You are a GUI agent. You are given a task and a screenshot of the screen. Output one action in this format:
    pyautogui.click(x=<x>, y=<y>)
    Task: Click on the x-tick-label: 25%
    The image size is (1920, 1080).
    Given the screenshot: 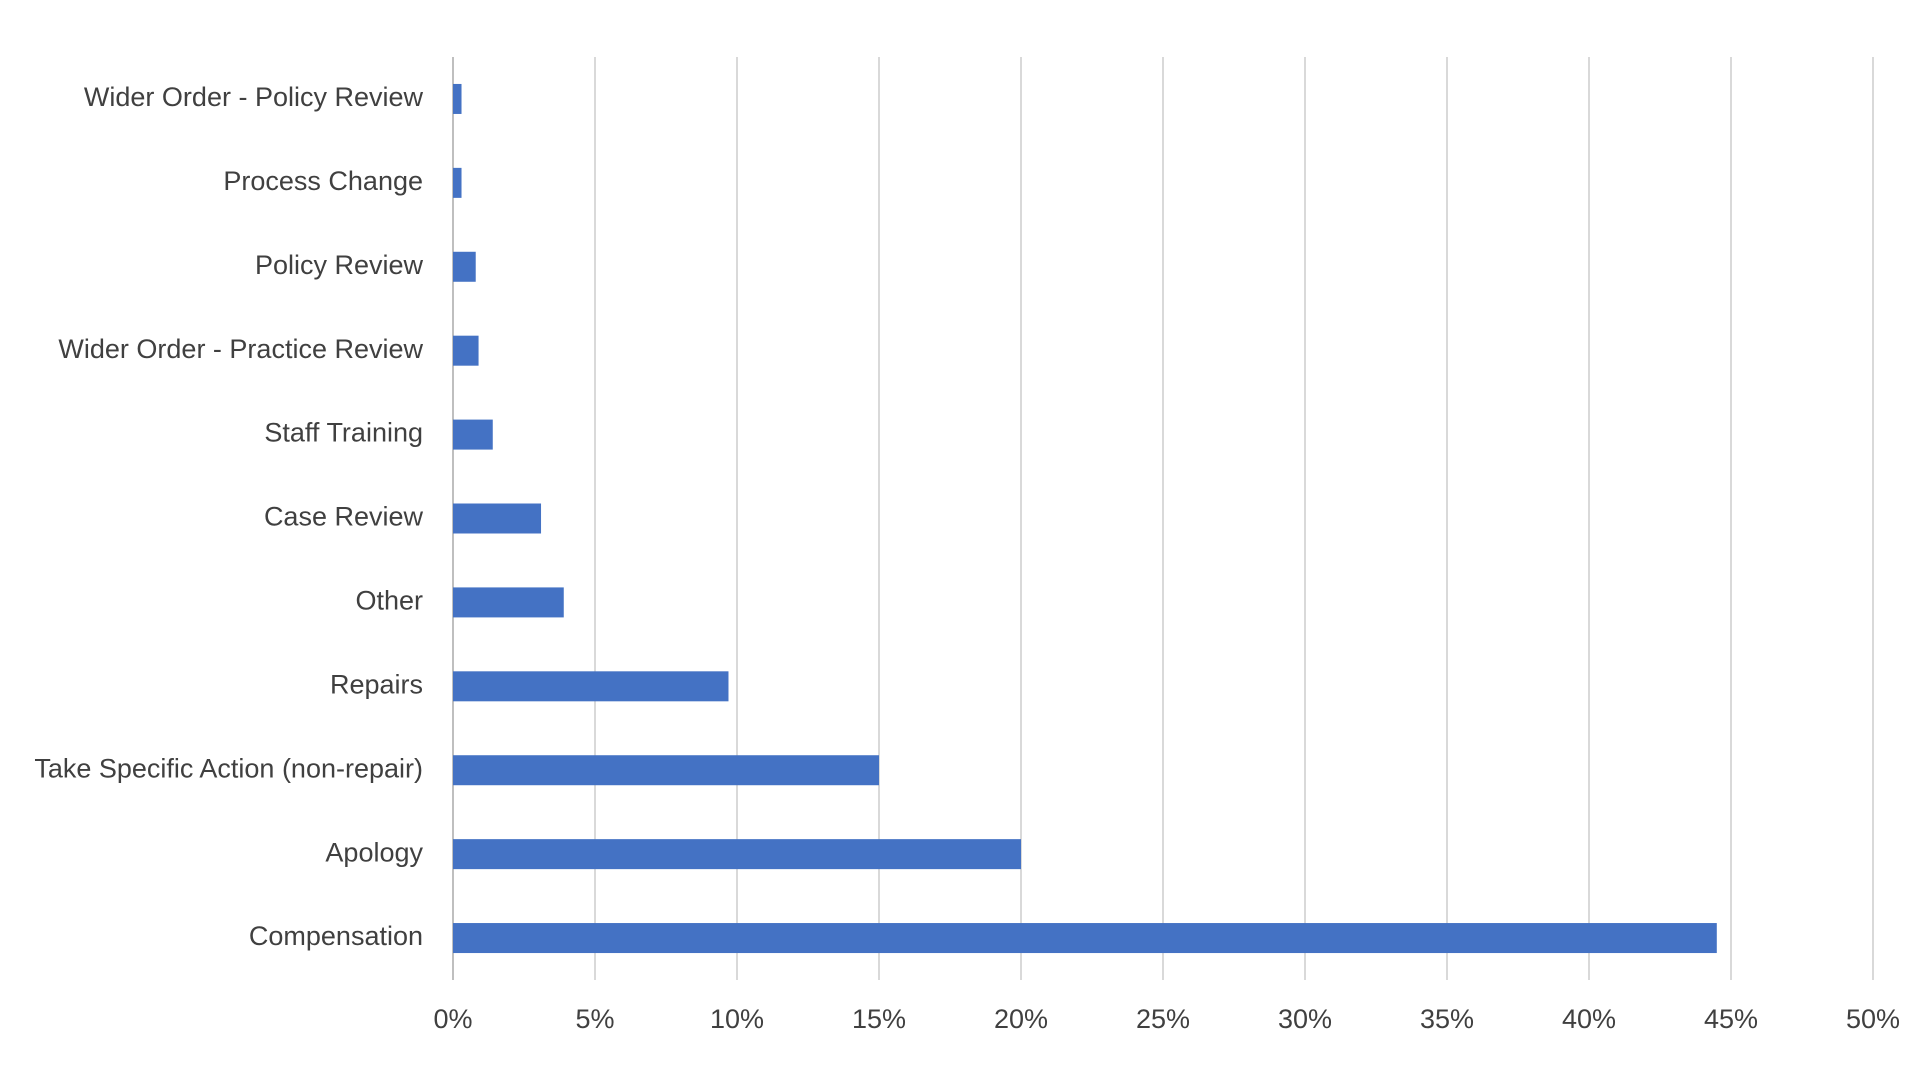 What is the action you would take?
    pyautogui.click(x=1163, y=1019)
    